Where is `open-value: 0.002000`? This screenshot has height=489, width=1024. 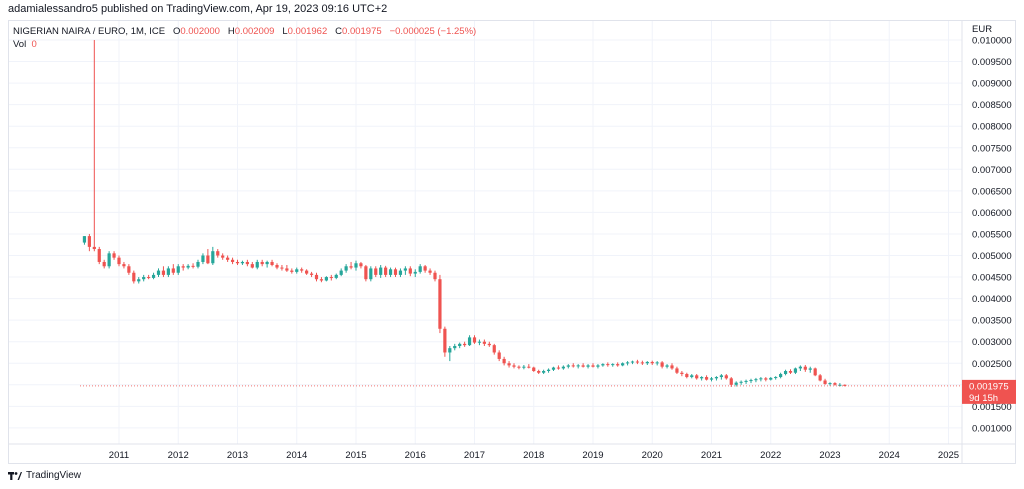
open-value: 0.002000 is located at coordinates (200, 31).